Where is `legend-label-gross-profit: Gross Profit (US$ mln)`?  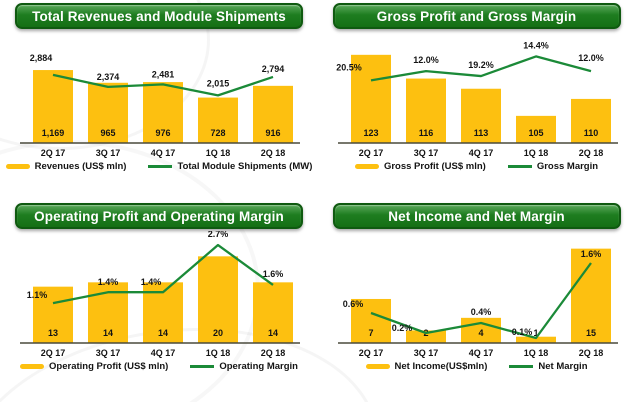
legend-label-gross-profit: Gross Profit (US$ mln) is located at coordinates (434, 166).